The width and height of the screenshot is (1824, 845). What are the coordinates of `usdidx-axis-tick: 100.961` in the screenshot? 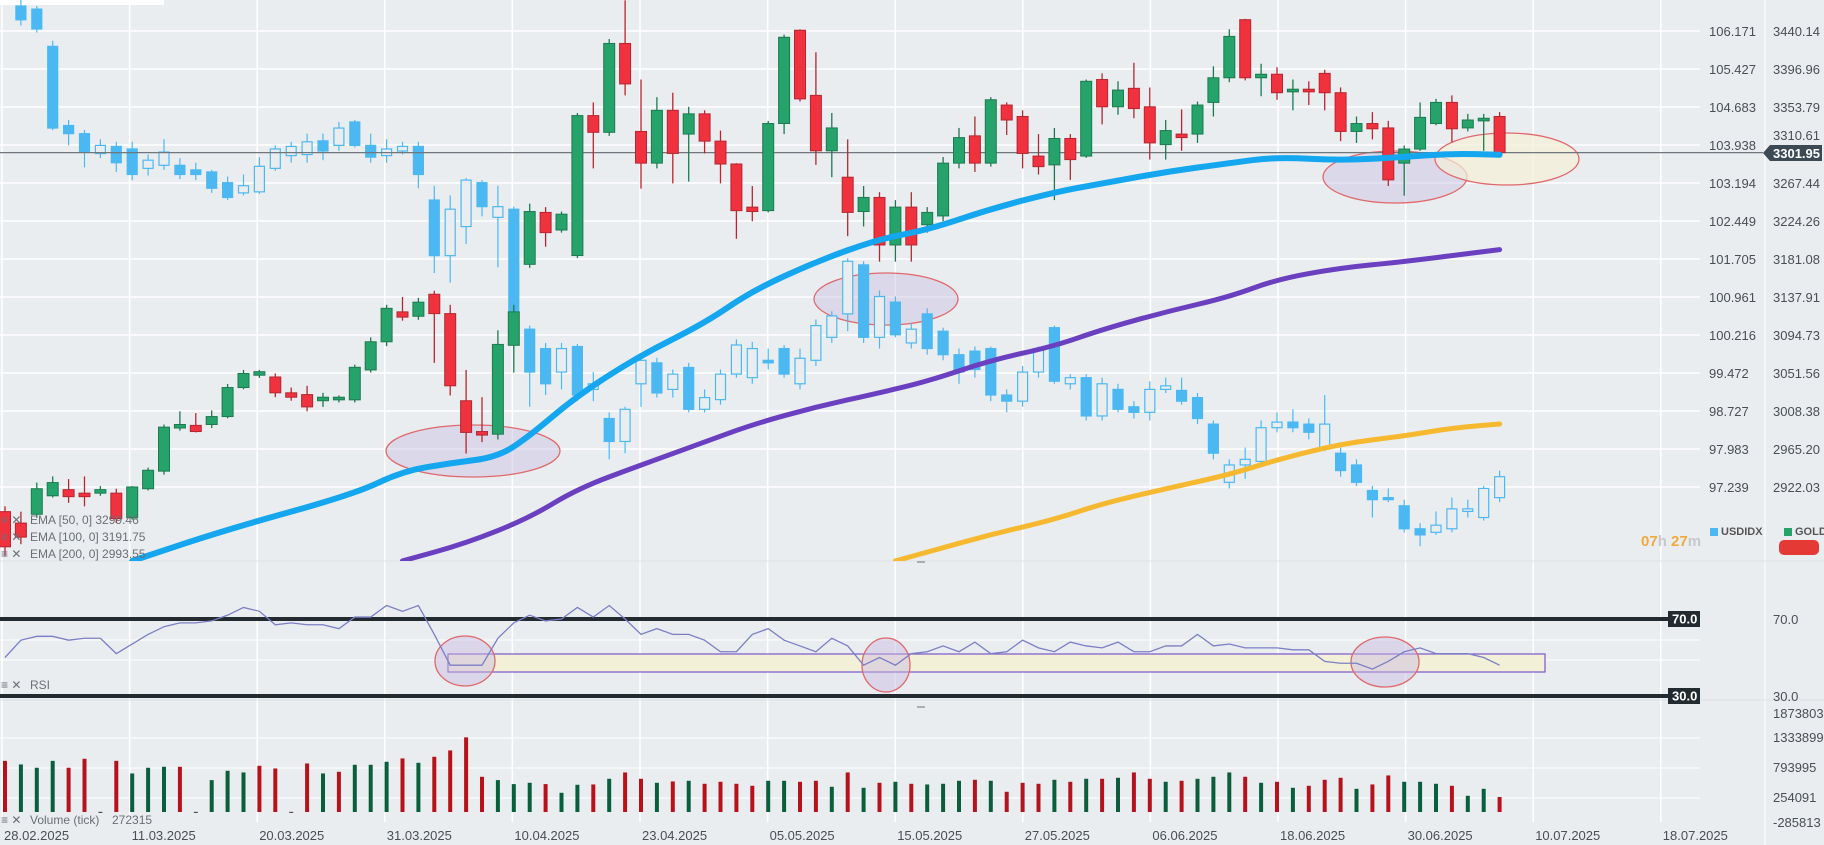 It's located at (1732, 297).